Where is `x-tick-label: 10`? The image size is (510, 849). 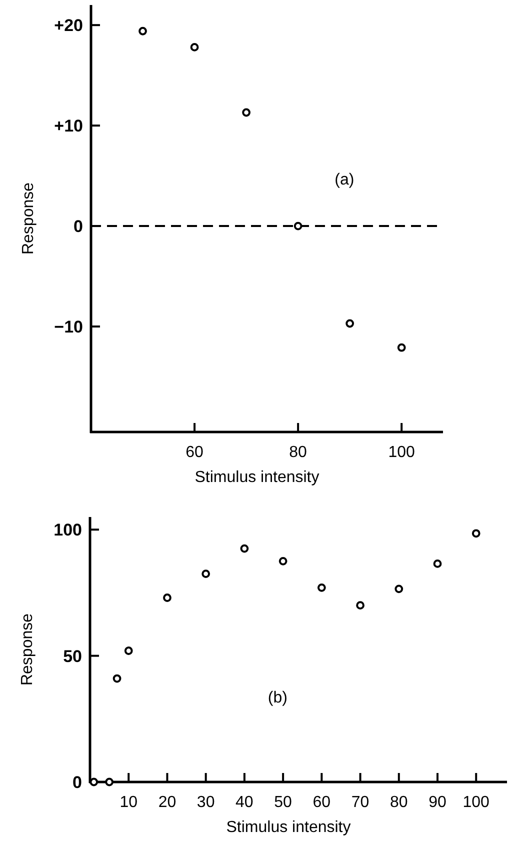 x-tick-label: 10 is located at coordinates (129, 802).